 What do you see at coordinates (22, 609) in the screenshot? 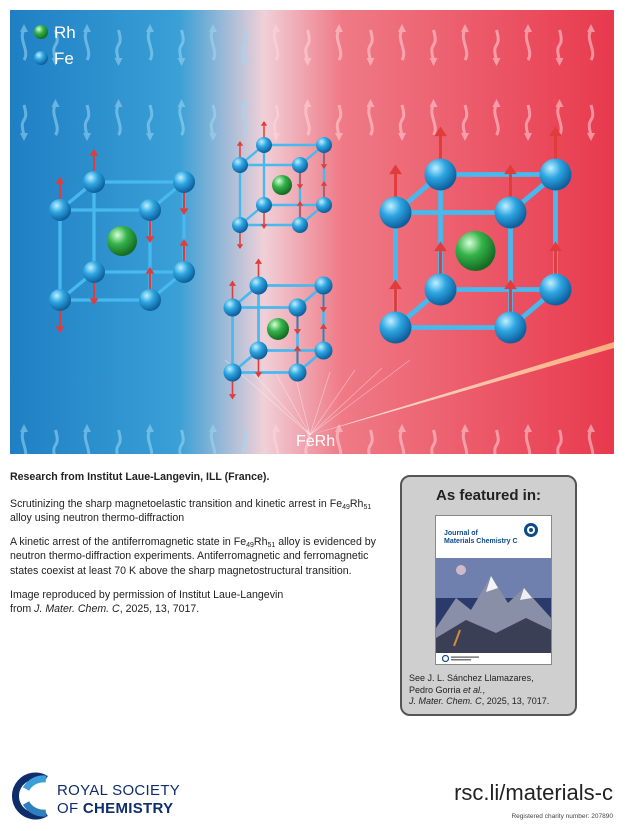
I see `credit-from: from` at bounding box center [22, 609].